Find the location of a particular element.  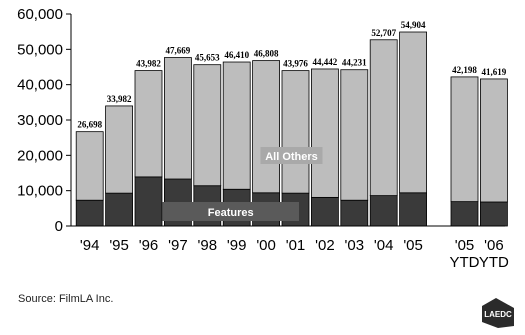

features-label-box is located at coordinates (230, 211).